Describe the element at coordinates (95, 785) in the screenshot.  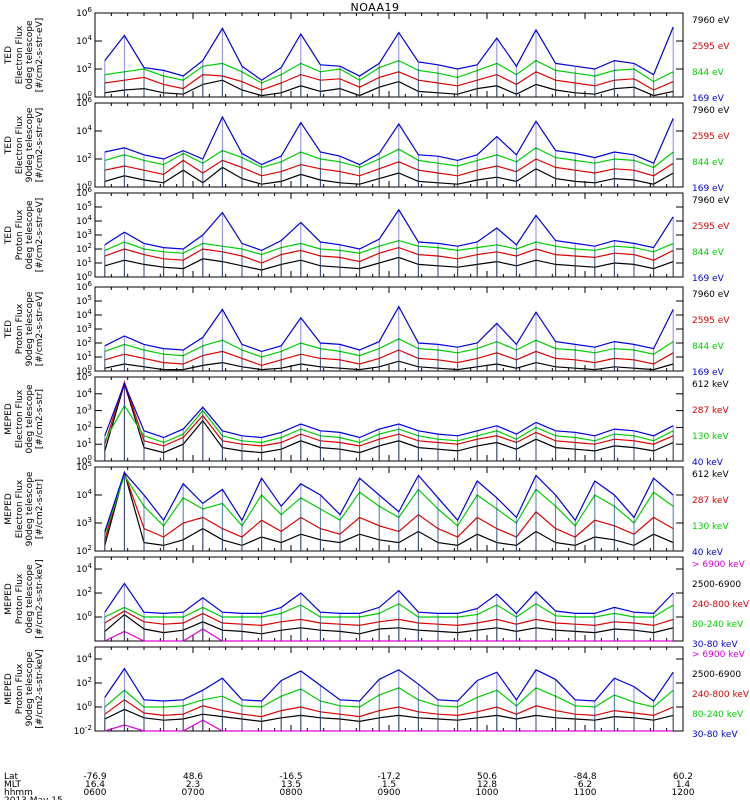
I see `footer-mlt-value: 16.4` at that location.